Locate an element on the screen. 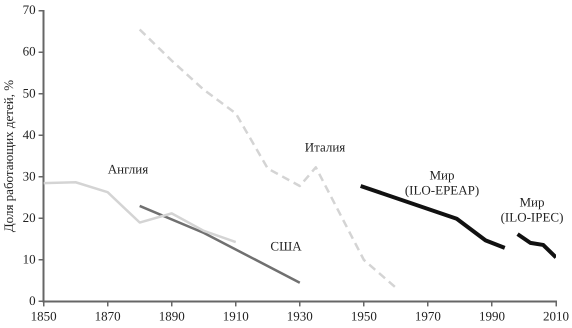 This screenshot has height=328, width=572. series-label: Мир (ILO-IPEC) is located at coordinates (532, 209).